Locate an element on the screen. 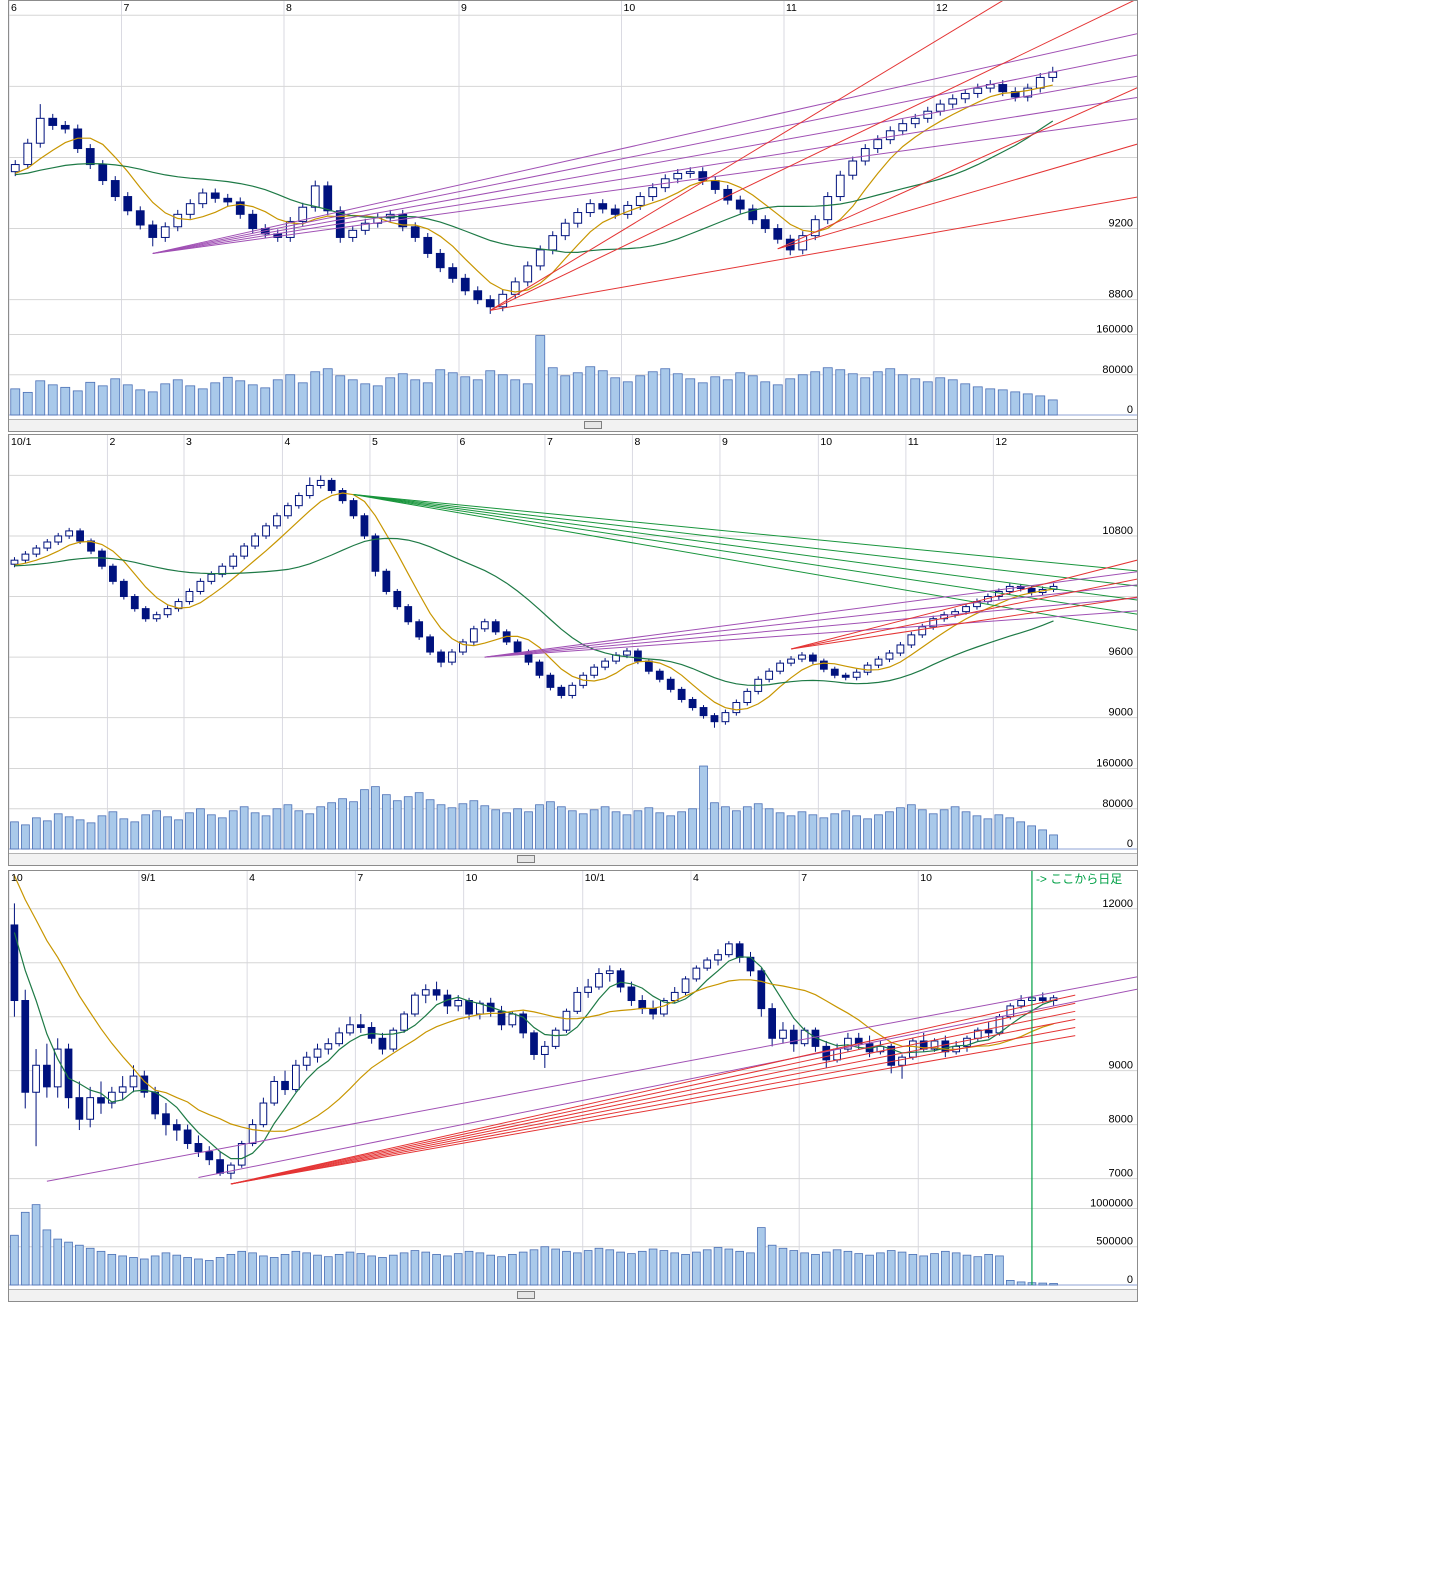 The height and width of the screenshot is (1596, 1452). volume-axis-label: 500000 is located at coordinates (1114, 1242).